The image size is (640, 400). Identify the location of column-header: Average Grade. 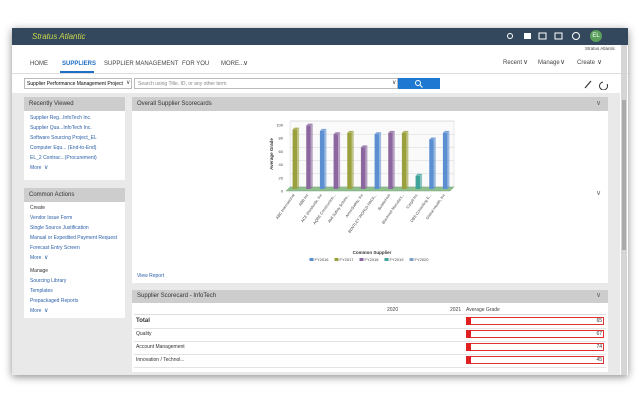
(483, 310).